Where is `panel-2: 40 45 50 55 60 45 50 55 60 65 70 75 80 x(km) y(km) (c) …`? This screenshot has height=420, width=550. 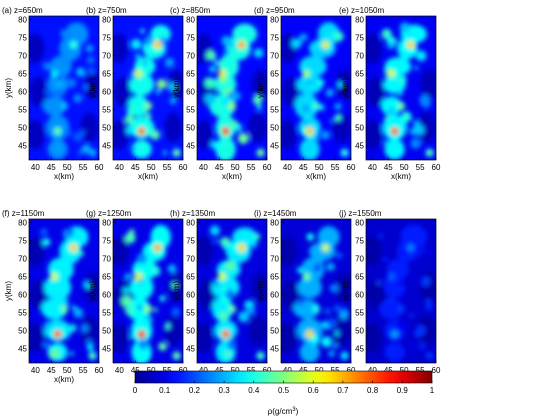 panel-2: 40 45 50 55 60 45 50 55 60 65 70 75 80 x(km) y(km) (c) … is located at coordinates (221, 93).